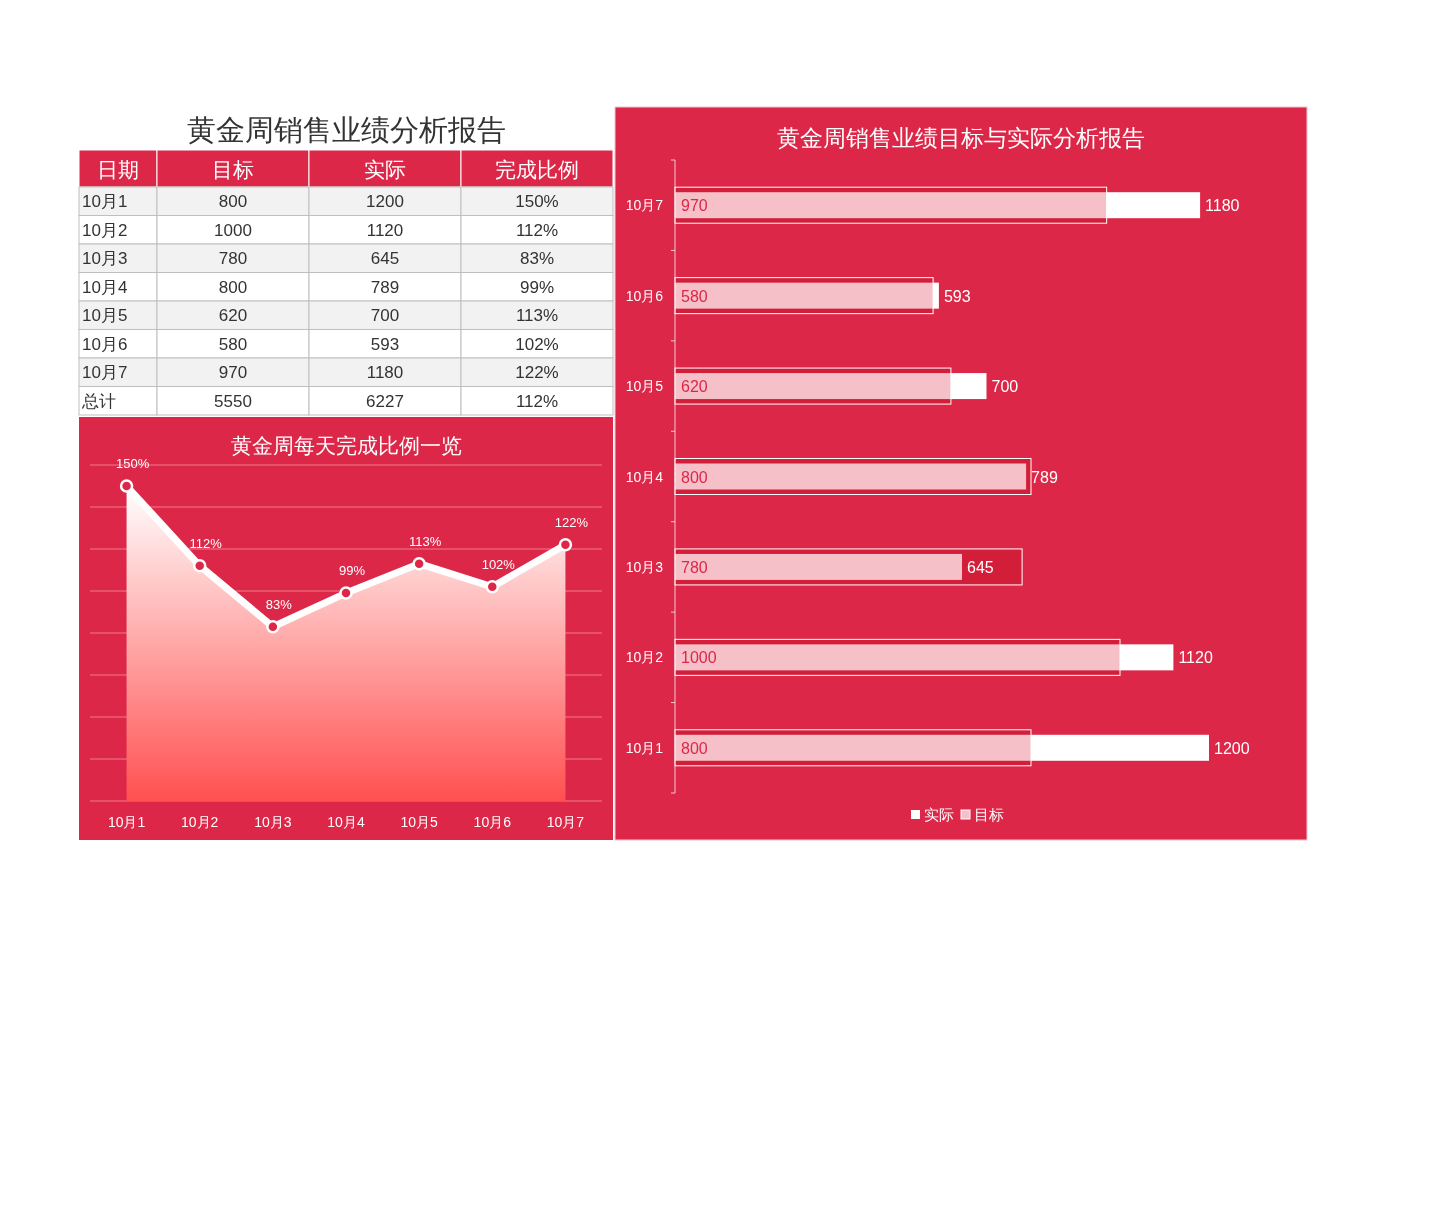 The height and width of the screenshot is (1227, 1436). I want to click on x-tick-label: 10月6, so click(492, 822).